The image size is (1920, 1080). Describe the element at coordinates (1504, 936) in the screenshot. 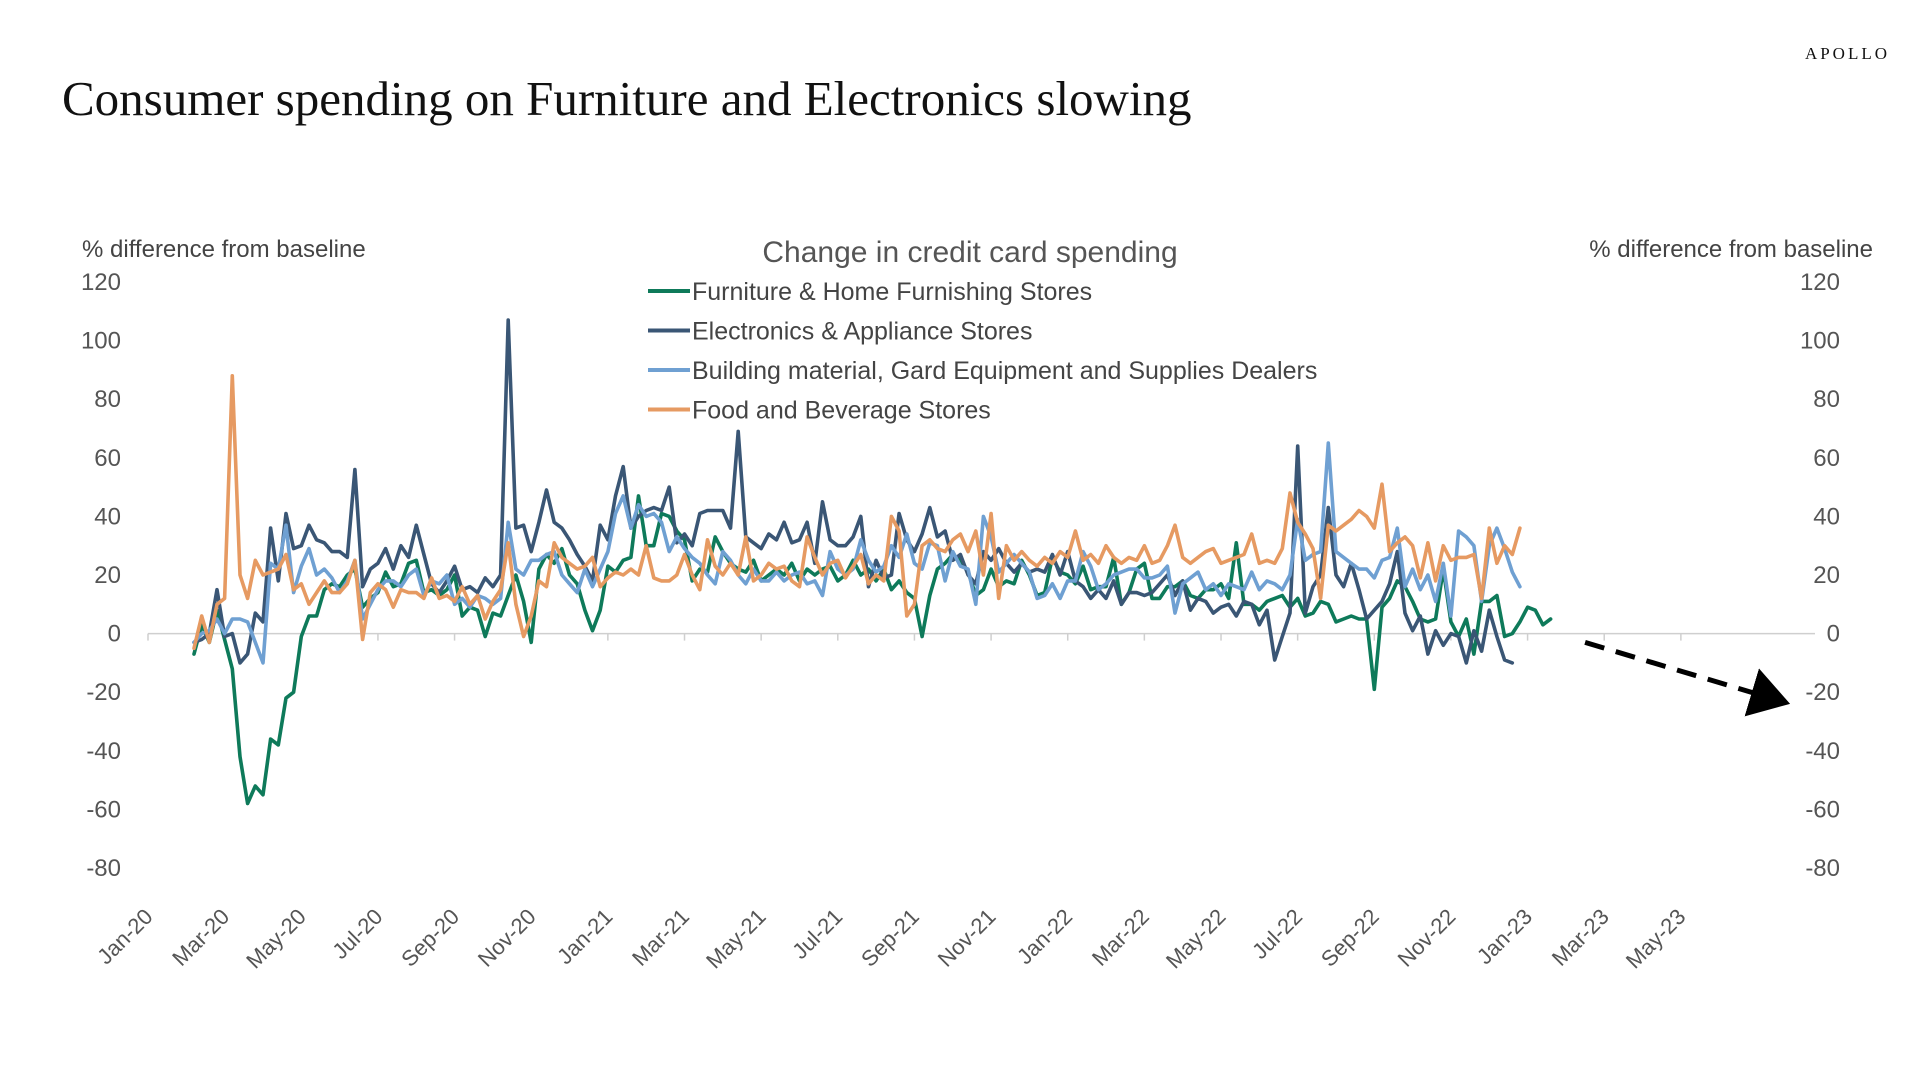

I see `x-tick-label: Jan-23` at that location.